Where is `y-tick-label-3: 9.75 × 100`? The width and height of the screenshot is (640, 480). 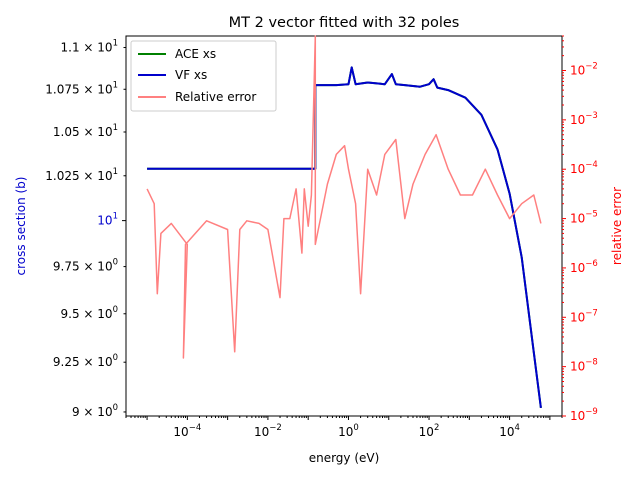 y-tick-label-3: 9.75 × 100 is located at coordinates (85, 266).